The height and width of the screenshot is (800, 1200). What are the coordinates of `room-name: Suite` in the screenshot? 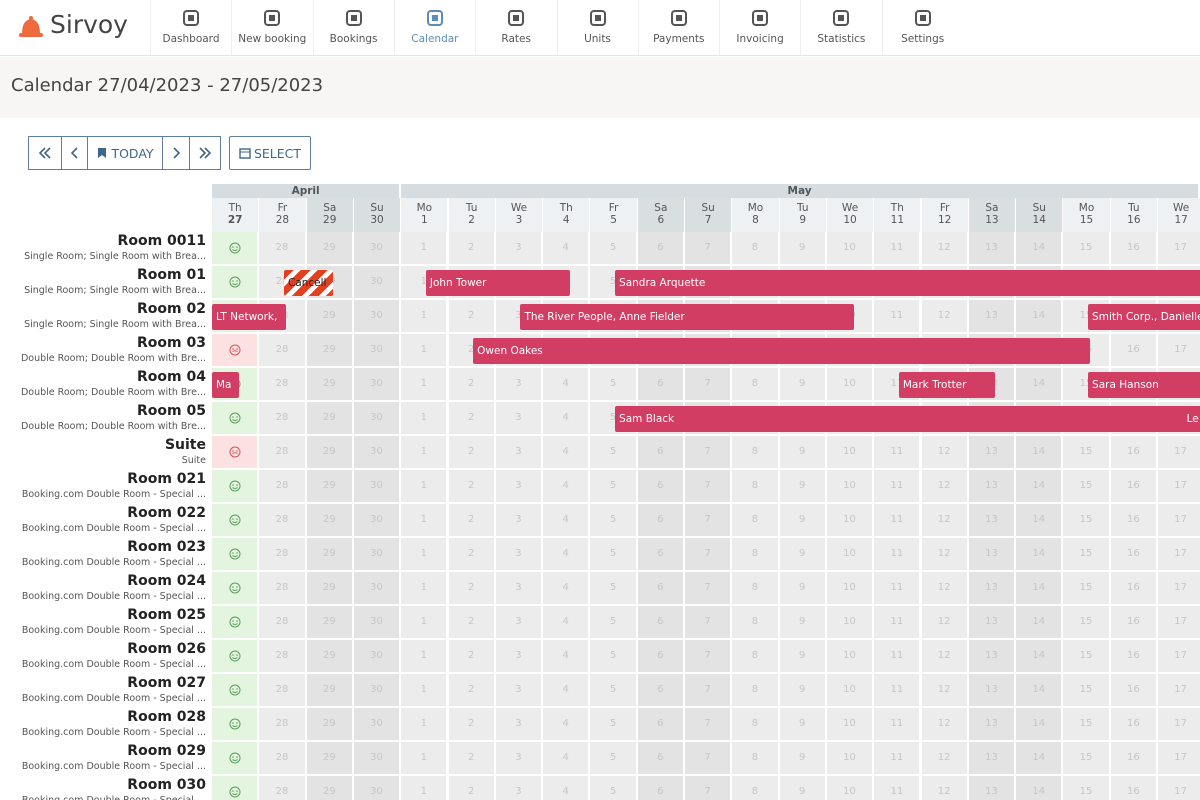 It's located at (185, 445).